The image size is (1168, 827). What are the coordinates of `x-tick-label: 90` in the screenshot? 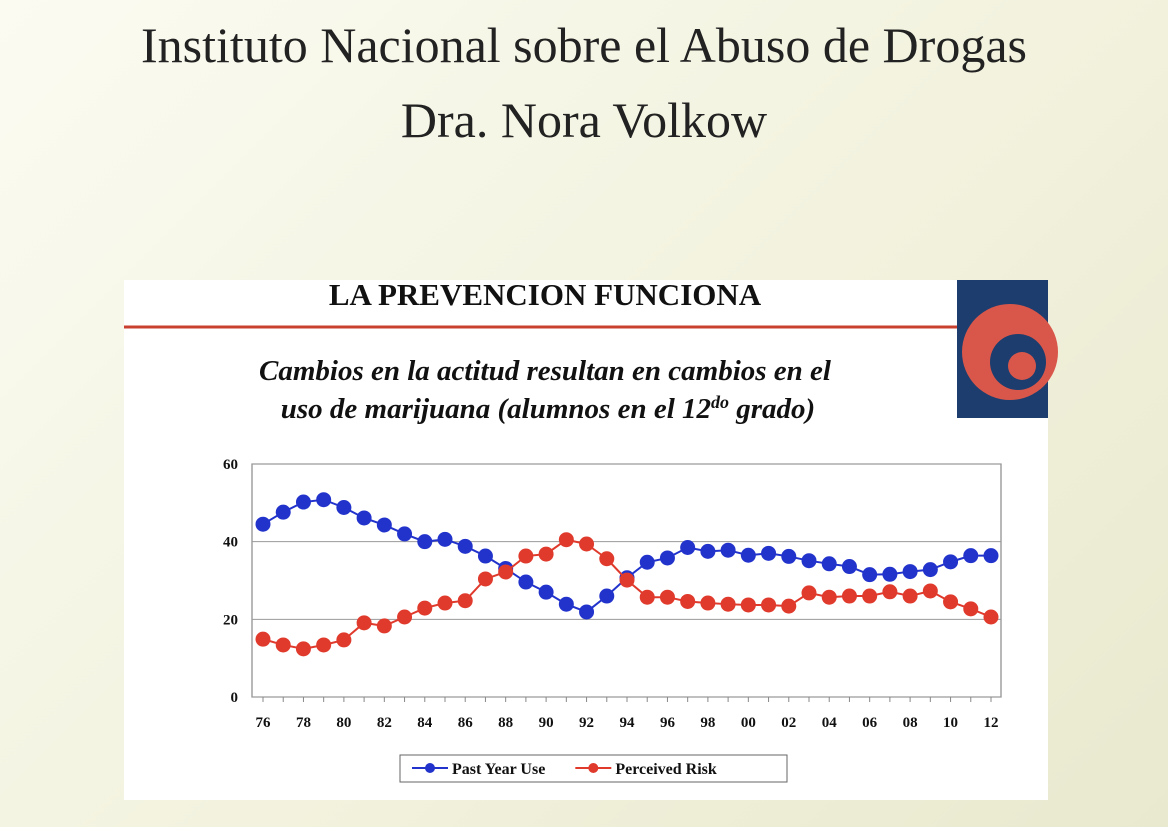 It's located at (546, 723).